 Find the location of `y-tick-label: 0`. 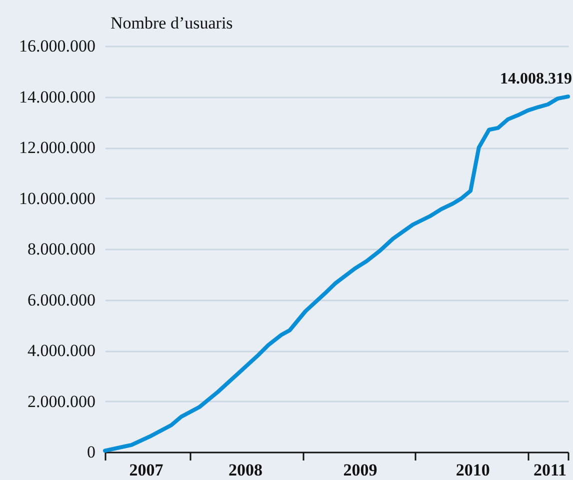

y-tick-label: 0 is located at coordinates (91, 452).